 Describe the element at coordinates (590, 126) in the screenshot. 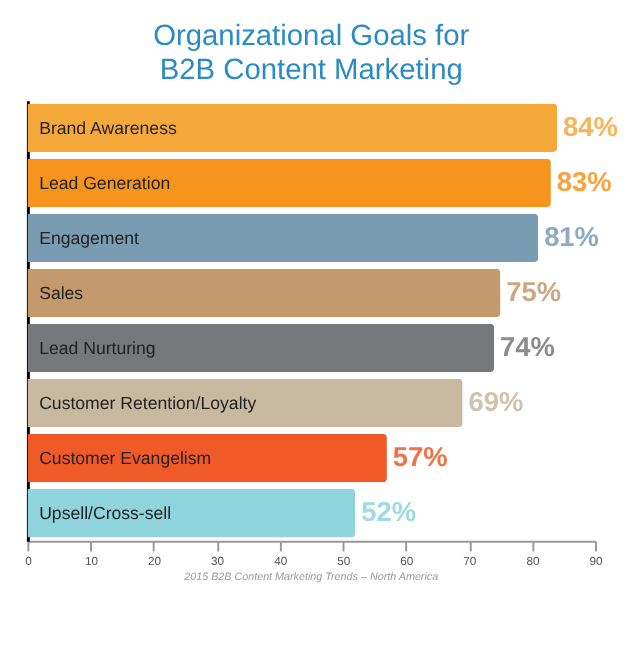

I see `data-label: 84%` at that location.